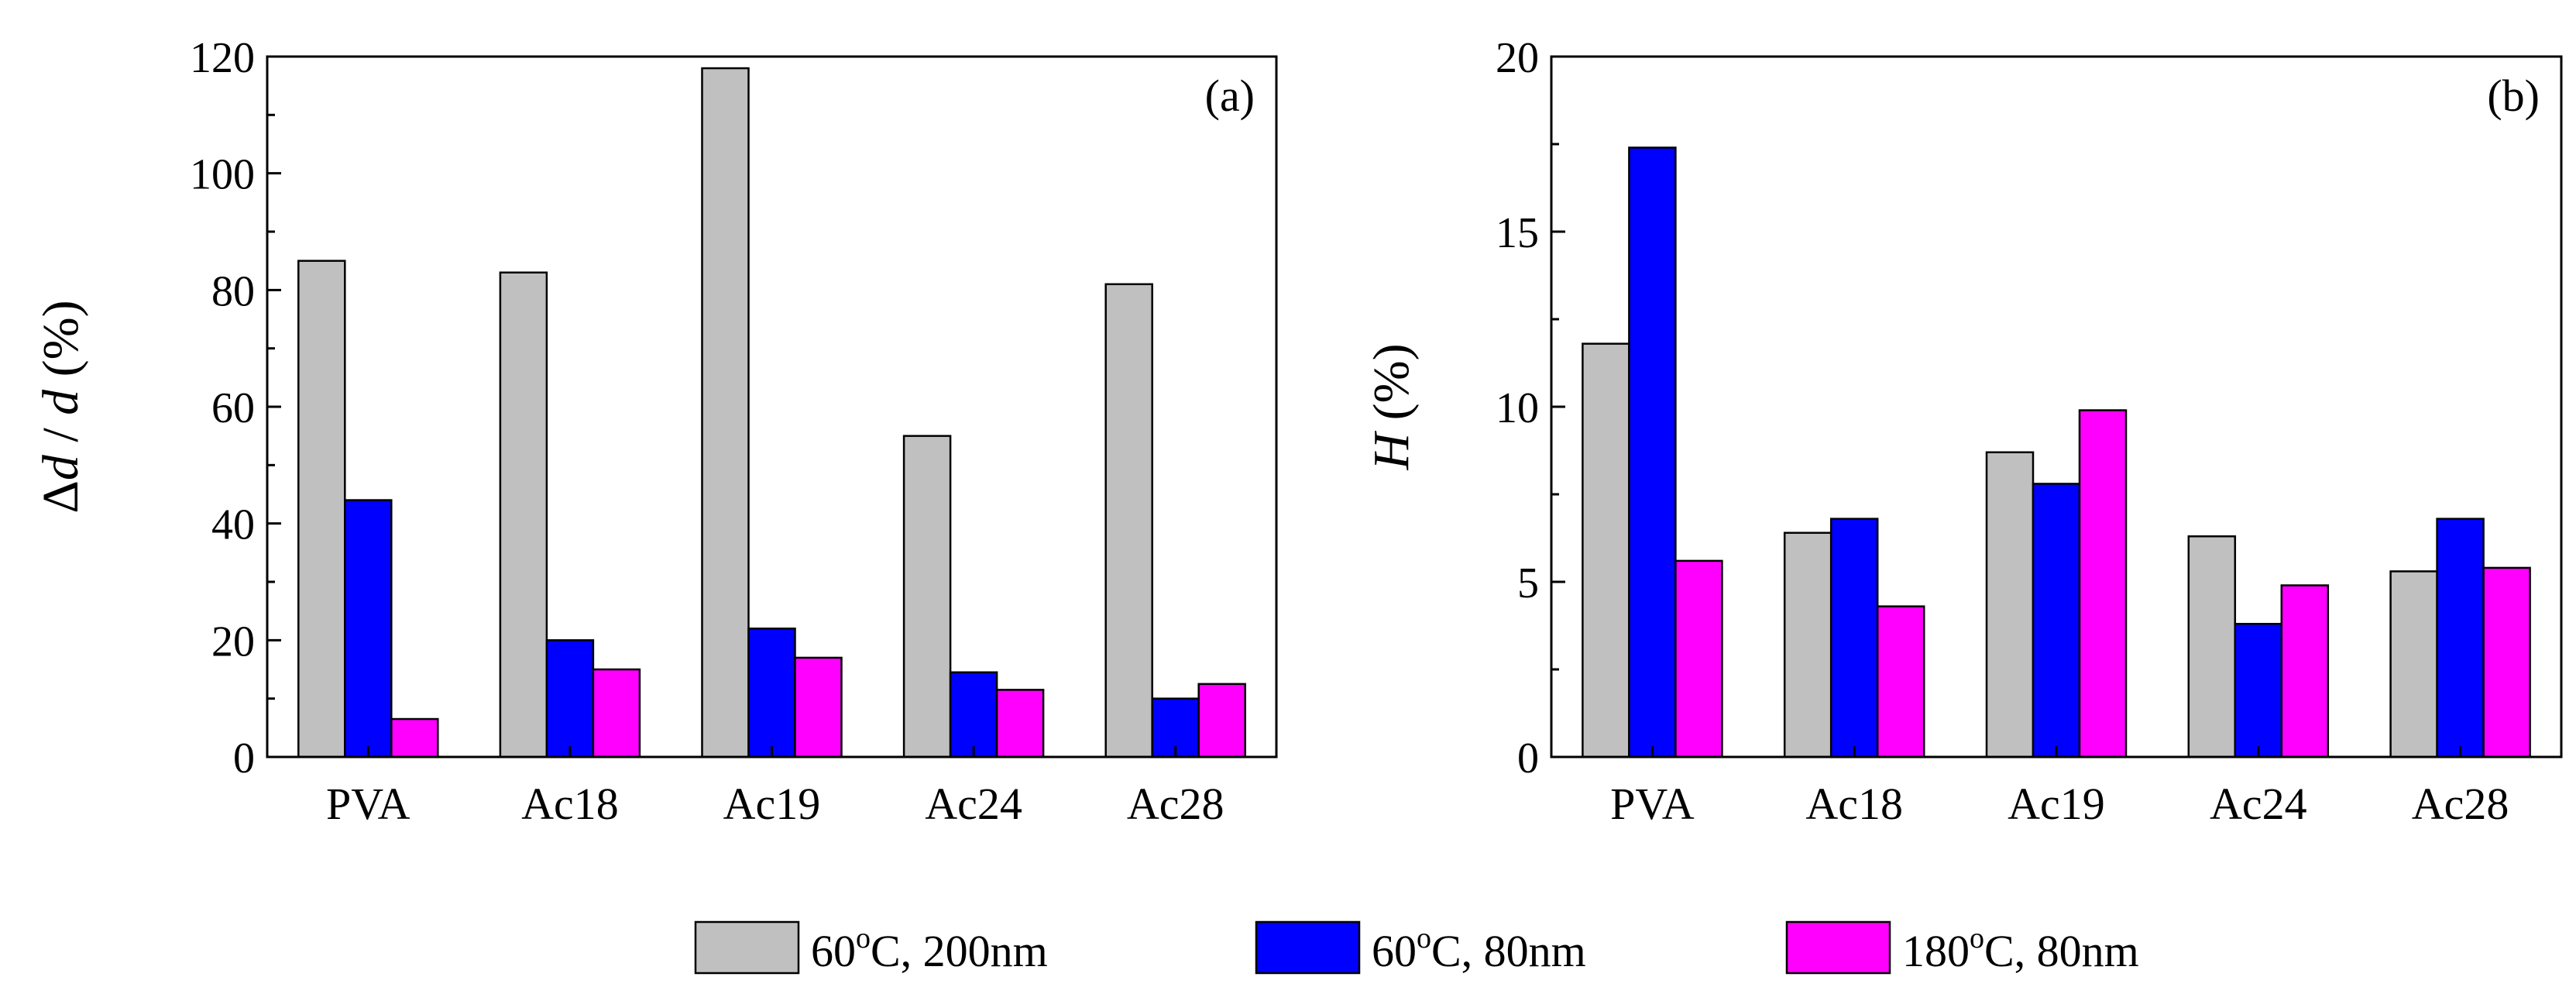 The image size is (2576, 1001). Describe the element at coordinates (1517, 408) in the screenshot. I see `y-tick-label: 10` at that location.